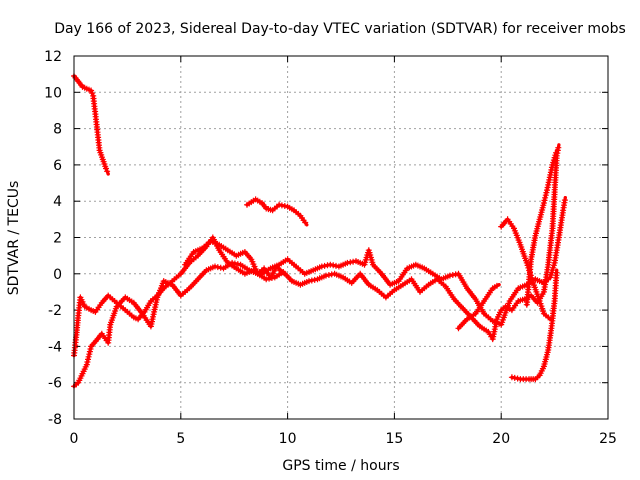 The image size is (640, 480). I want to click on y-tick-label: 10, so click(53, 93).